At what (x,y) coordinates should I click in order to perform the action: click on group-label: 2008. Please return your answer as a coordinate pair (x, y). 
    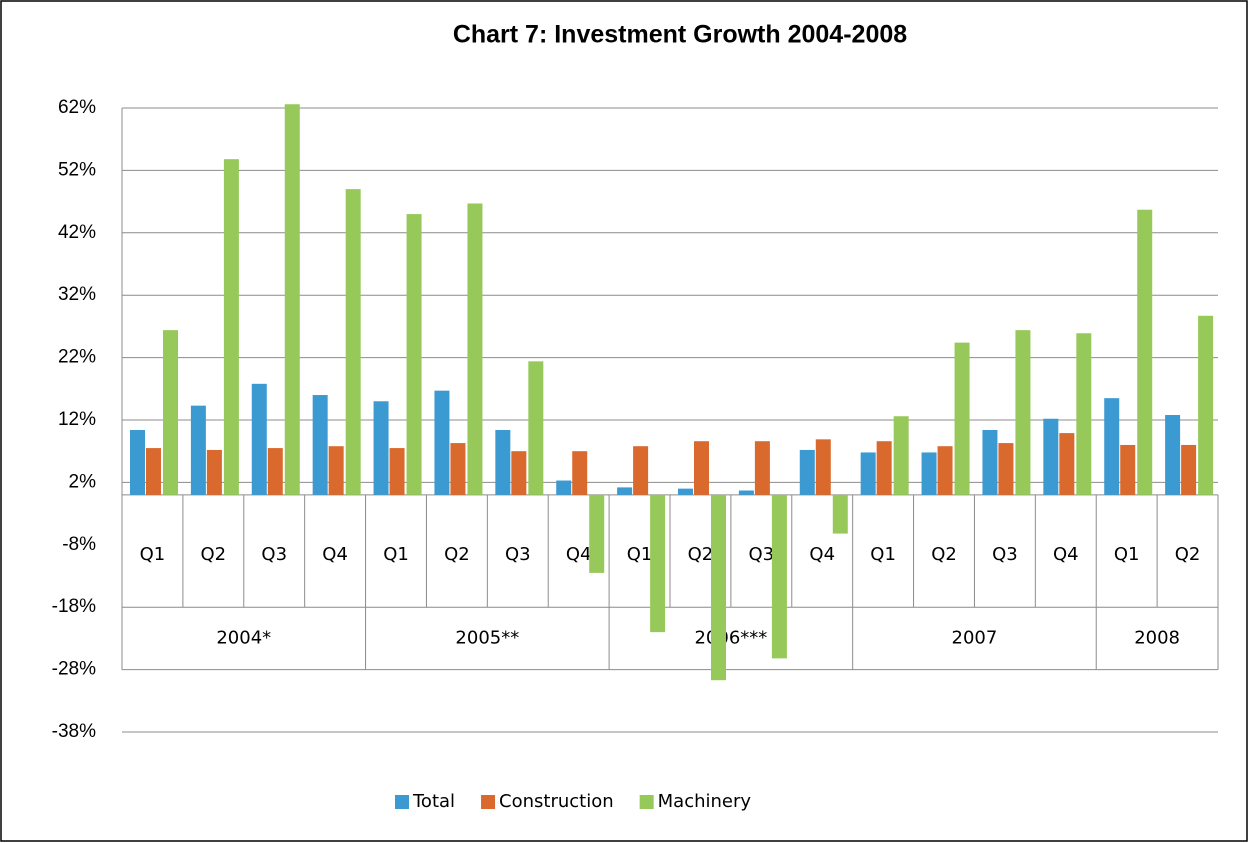
    Looking at the image, I should click on (1157, 637).